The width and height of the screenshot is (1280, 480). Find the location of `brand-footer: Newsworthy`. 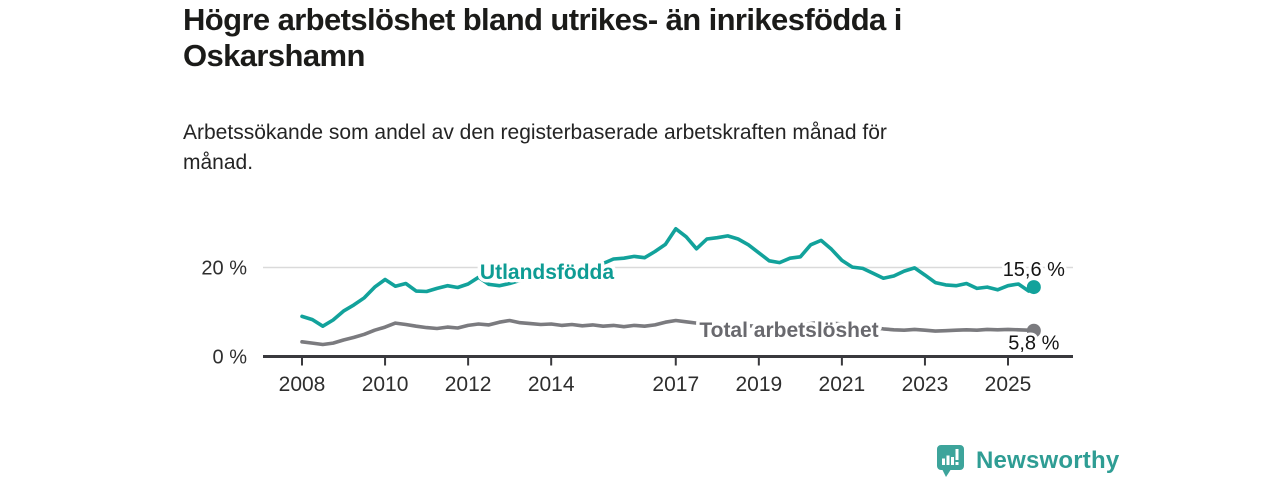

brand-footer: Newsworthy is located at coordinates (1027, 461).